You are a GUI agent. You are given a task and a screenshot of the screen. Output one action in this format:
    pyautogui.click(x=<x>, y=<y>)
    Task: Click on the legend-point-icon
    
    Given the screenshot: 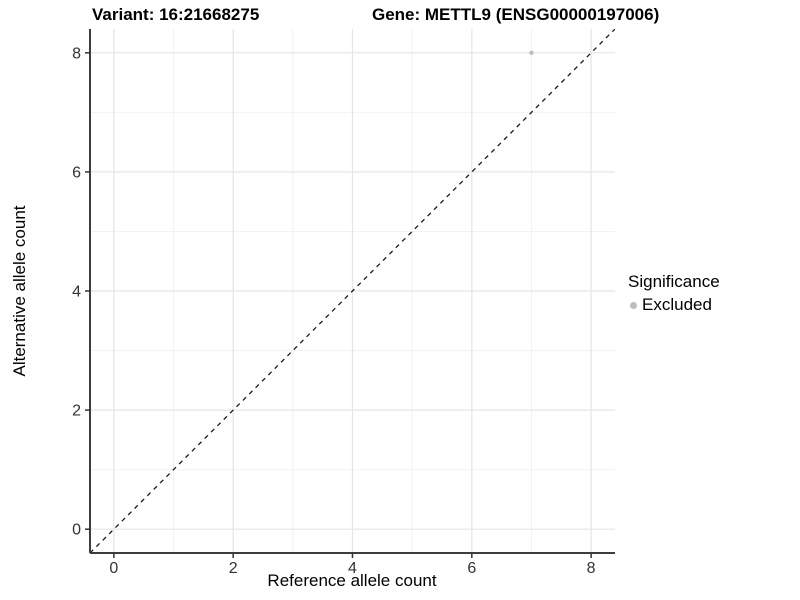 What is the action you would take?
    pyautogui.click(x=633, y=305)
    